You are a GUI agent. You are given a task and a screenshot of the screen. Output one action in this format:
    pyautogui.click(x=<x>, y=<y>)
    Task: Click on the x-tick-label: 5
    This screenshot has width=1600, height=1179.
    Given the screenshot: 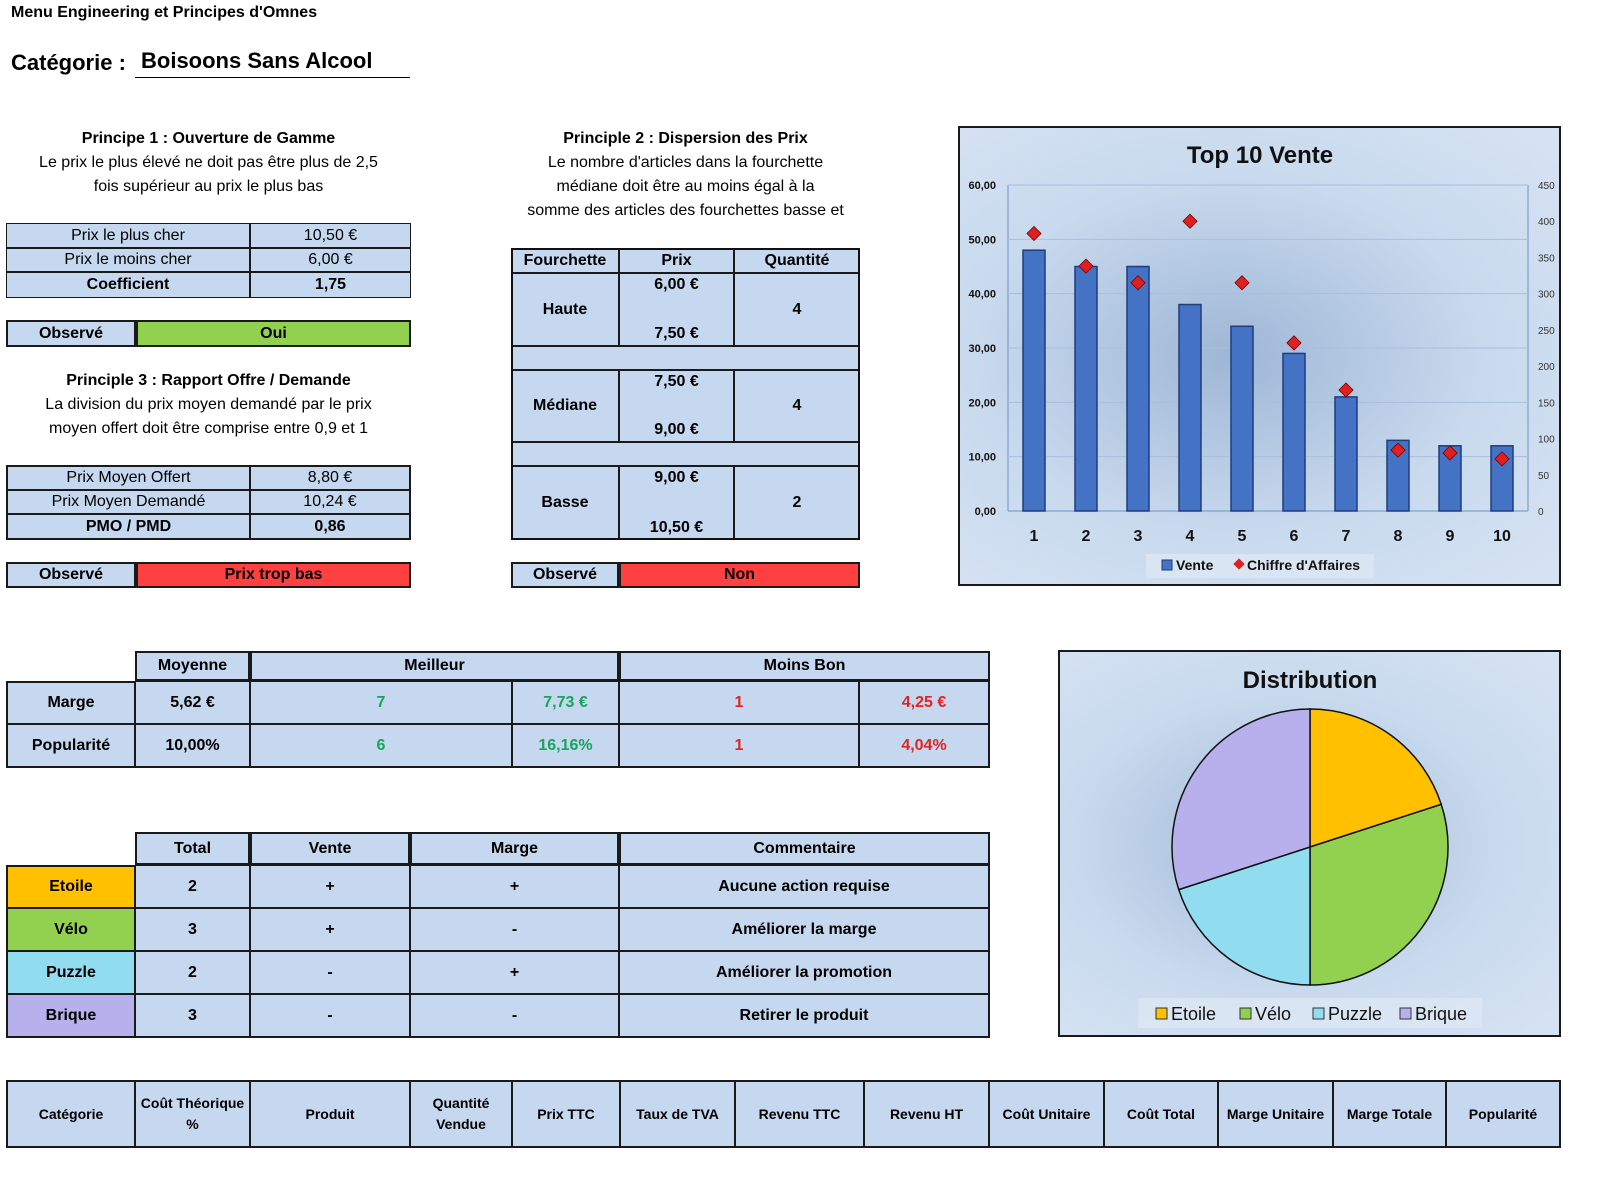 What is the action you would take?
    pyautogui.click(x=1242, y=536)
    